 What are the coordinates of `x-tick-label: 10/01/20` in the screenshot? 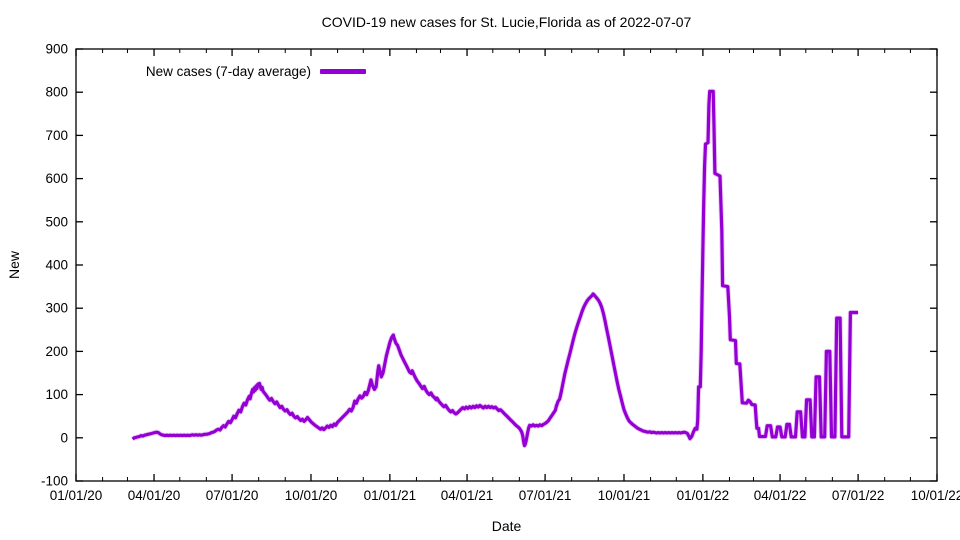 It's located at (311, 495).